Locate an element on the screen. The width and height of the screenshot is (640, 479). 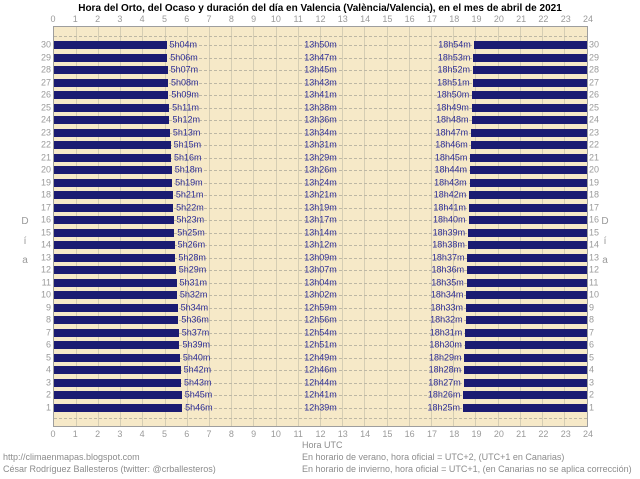
chart-row-day-14: 5h26m 13h12m 18h38m 14 14 is located at coordinates (320, 245).